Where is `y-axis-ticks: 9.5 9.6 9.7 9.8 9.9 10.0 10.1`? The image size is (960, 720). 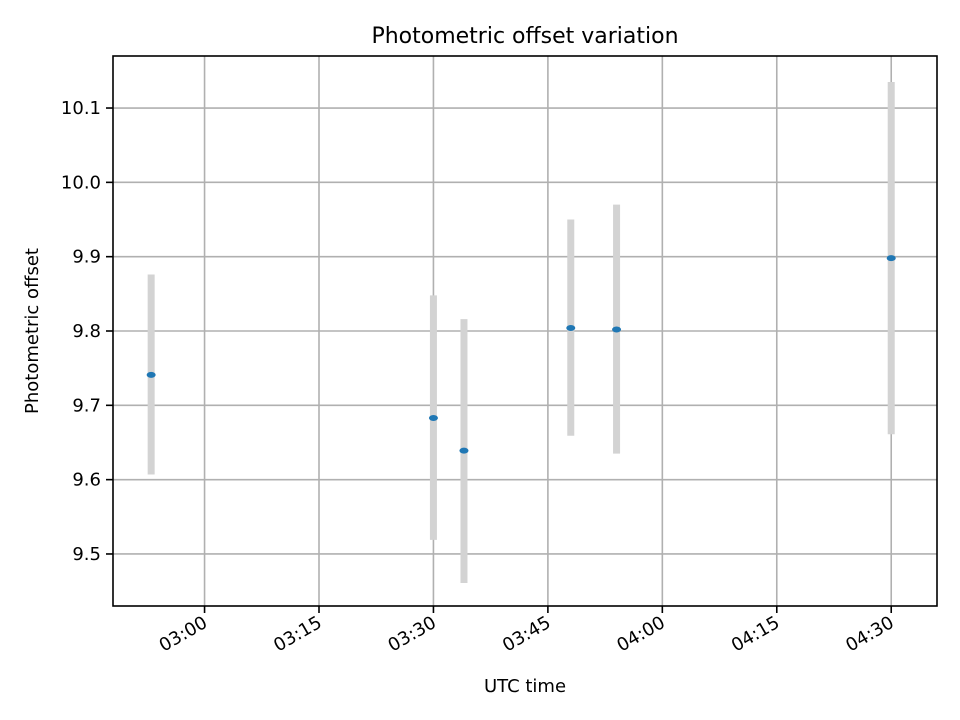
y-axis-ticks: 9.5 9.6 9.7 9.8 9.9 10.0 10.1 is located at coordinates (87, 331).